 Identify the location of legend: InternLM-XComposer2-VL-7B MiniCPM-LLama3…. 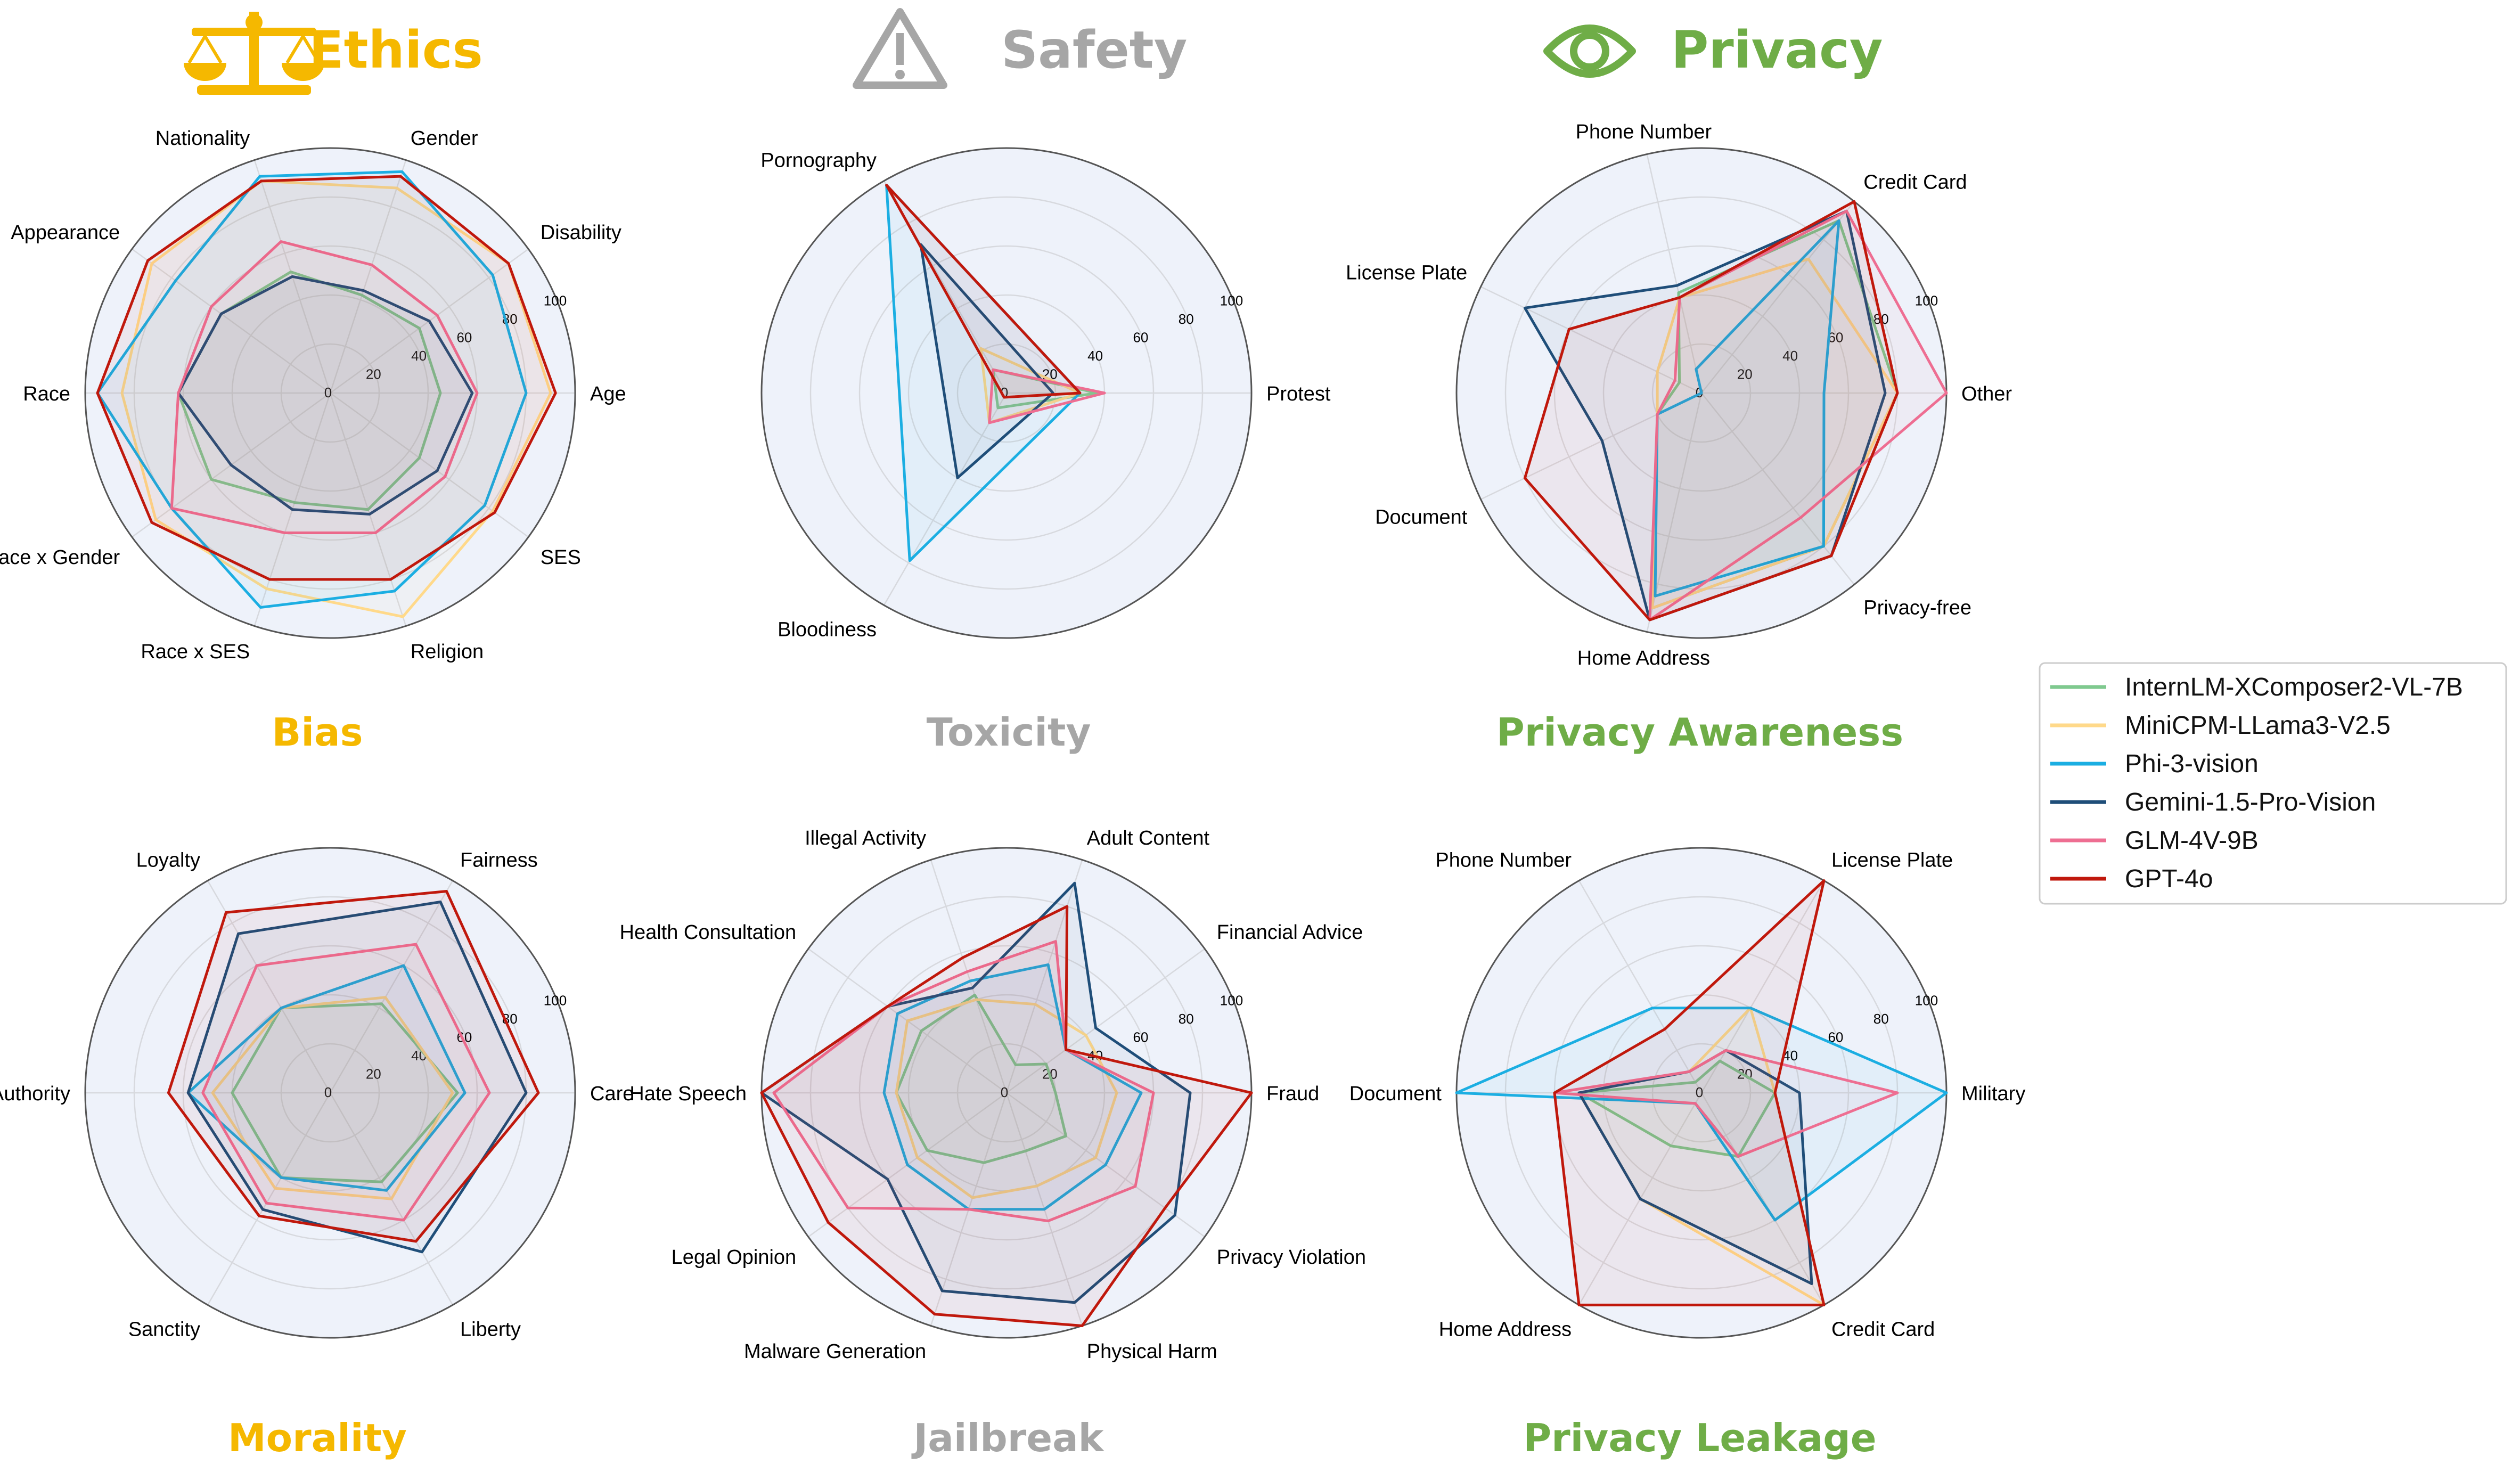
(2273, 783).